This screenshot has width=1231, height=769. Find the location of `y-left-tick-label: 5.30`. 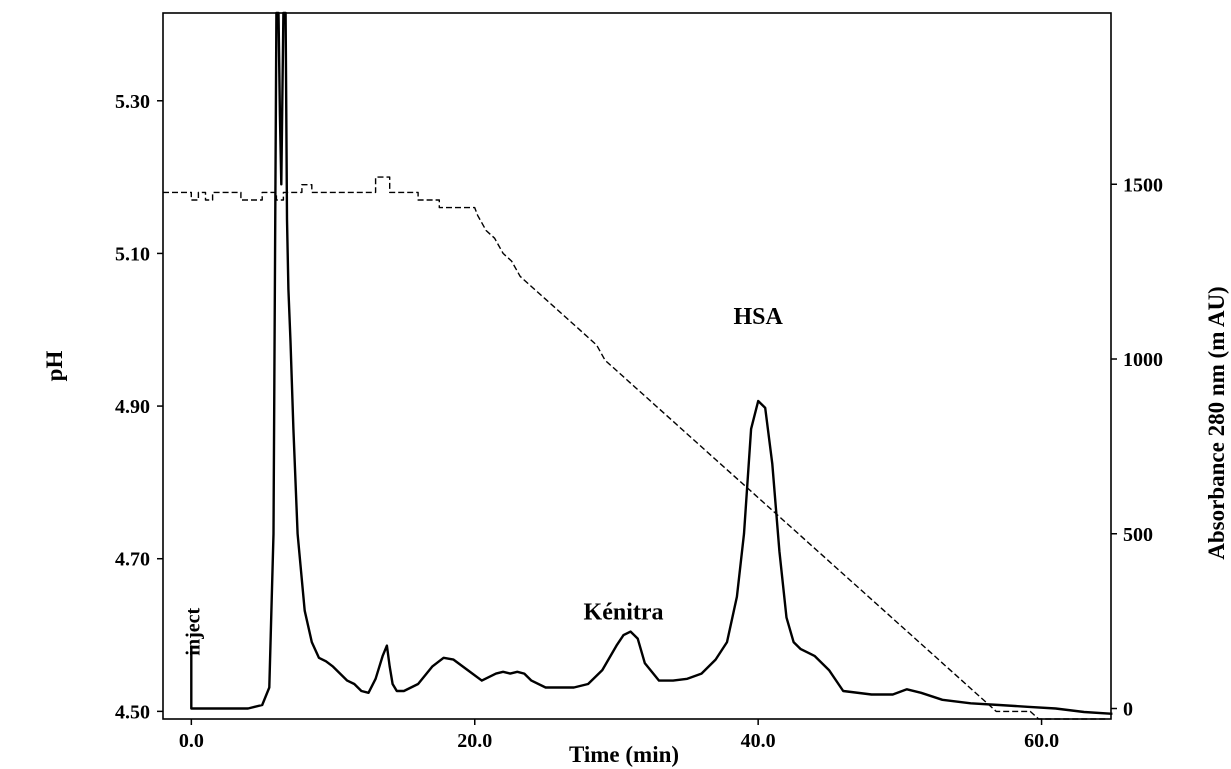

y-left-tick-label: 5.30 is located at coordinates (132, 102).